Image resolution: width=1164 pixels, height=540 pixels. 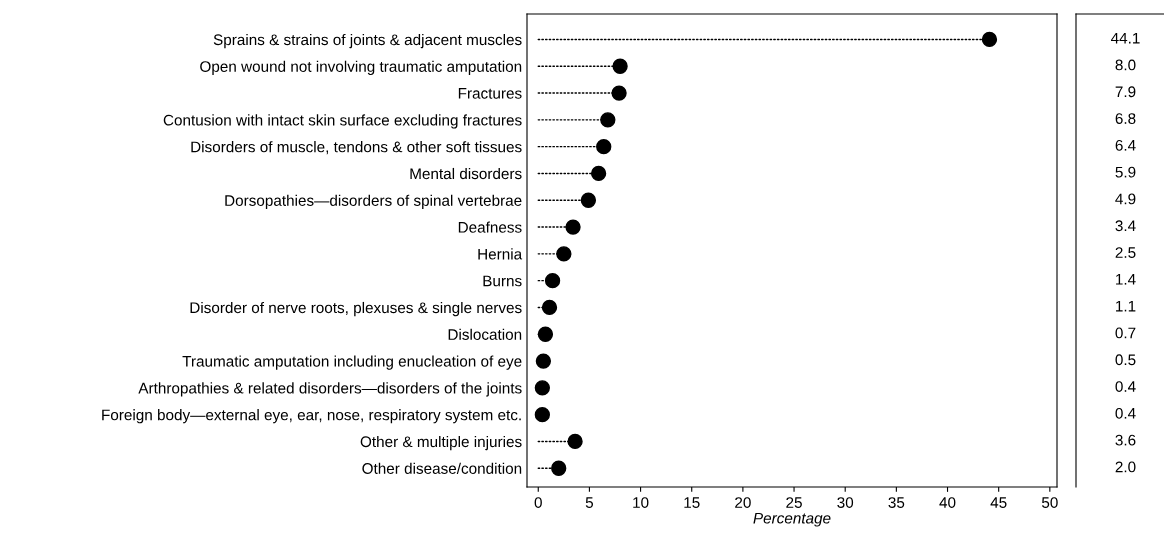 What do you see at coordinates (342, 121) in the screenshot?
I see `y-tick-label: Contusion with intact skin surface excluding fractures` at bounding box center [342, 121].